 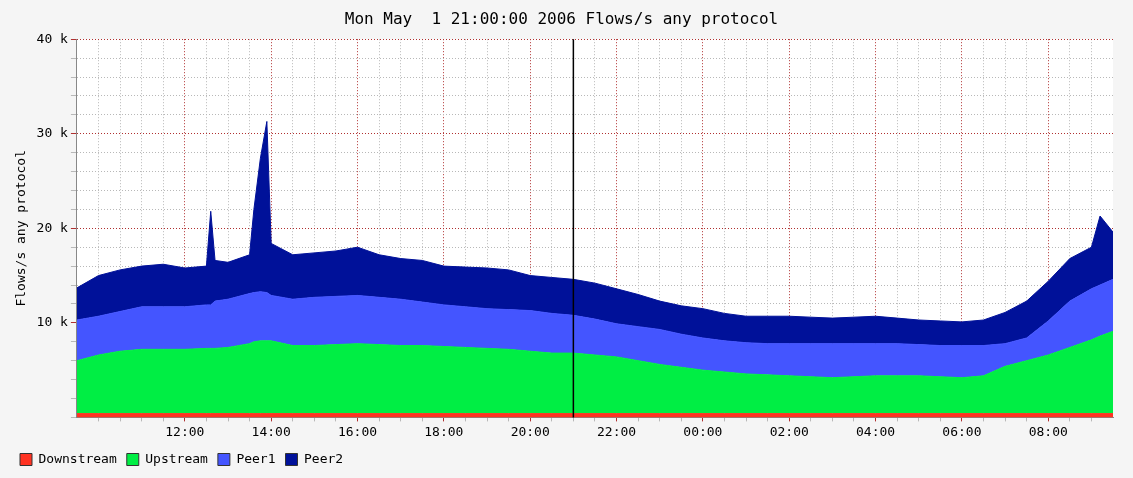 I want to click on x-tick-label: 06:00, so click(x=962, y=431).